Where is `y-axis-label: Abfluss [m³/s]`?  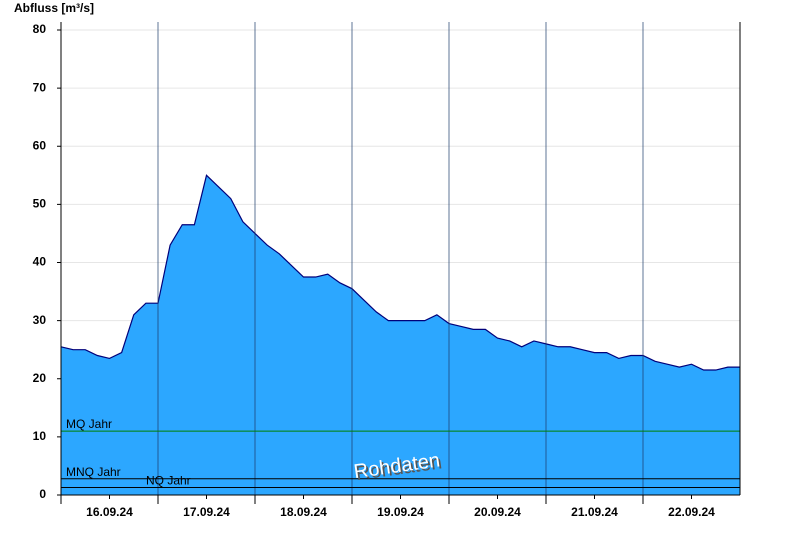 y-axis-label: Abfluss [m³/s] is located at coordinates (54, 8).